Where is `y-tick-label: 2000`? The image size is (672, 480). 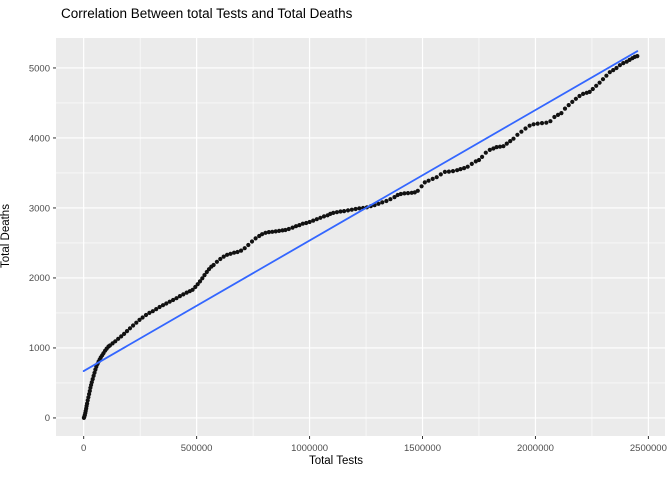 y-tick-label: 2000 is located at coordinates (39, 278).